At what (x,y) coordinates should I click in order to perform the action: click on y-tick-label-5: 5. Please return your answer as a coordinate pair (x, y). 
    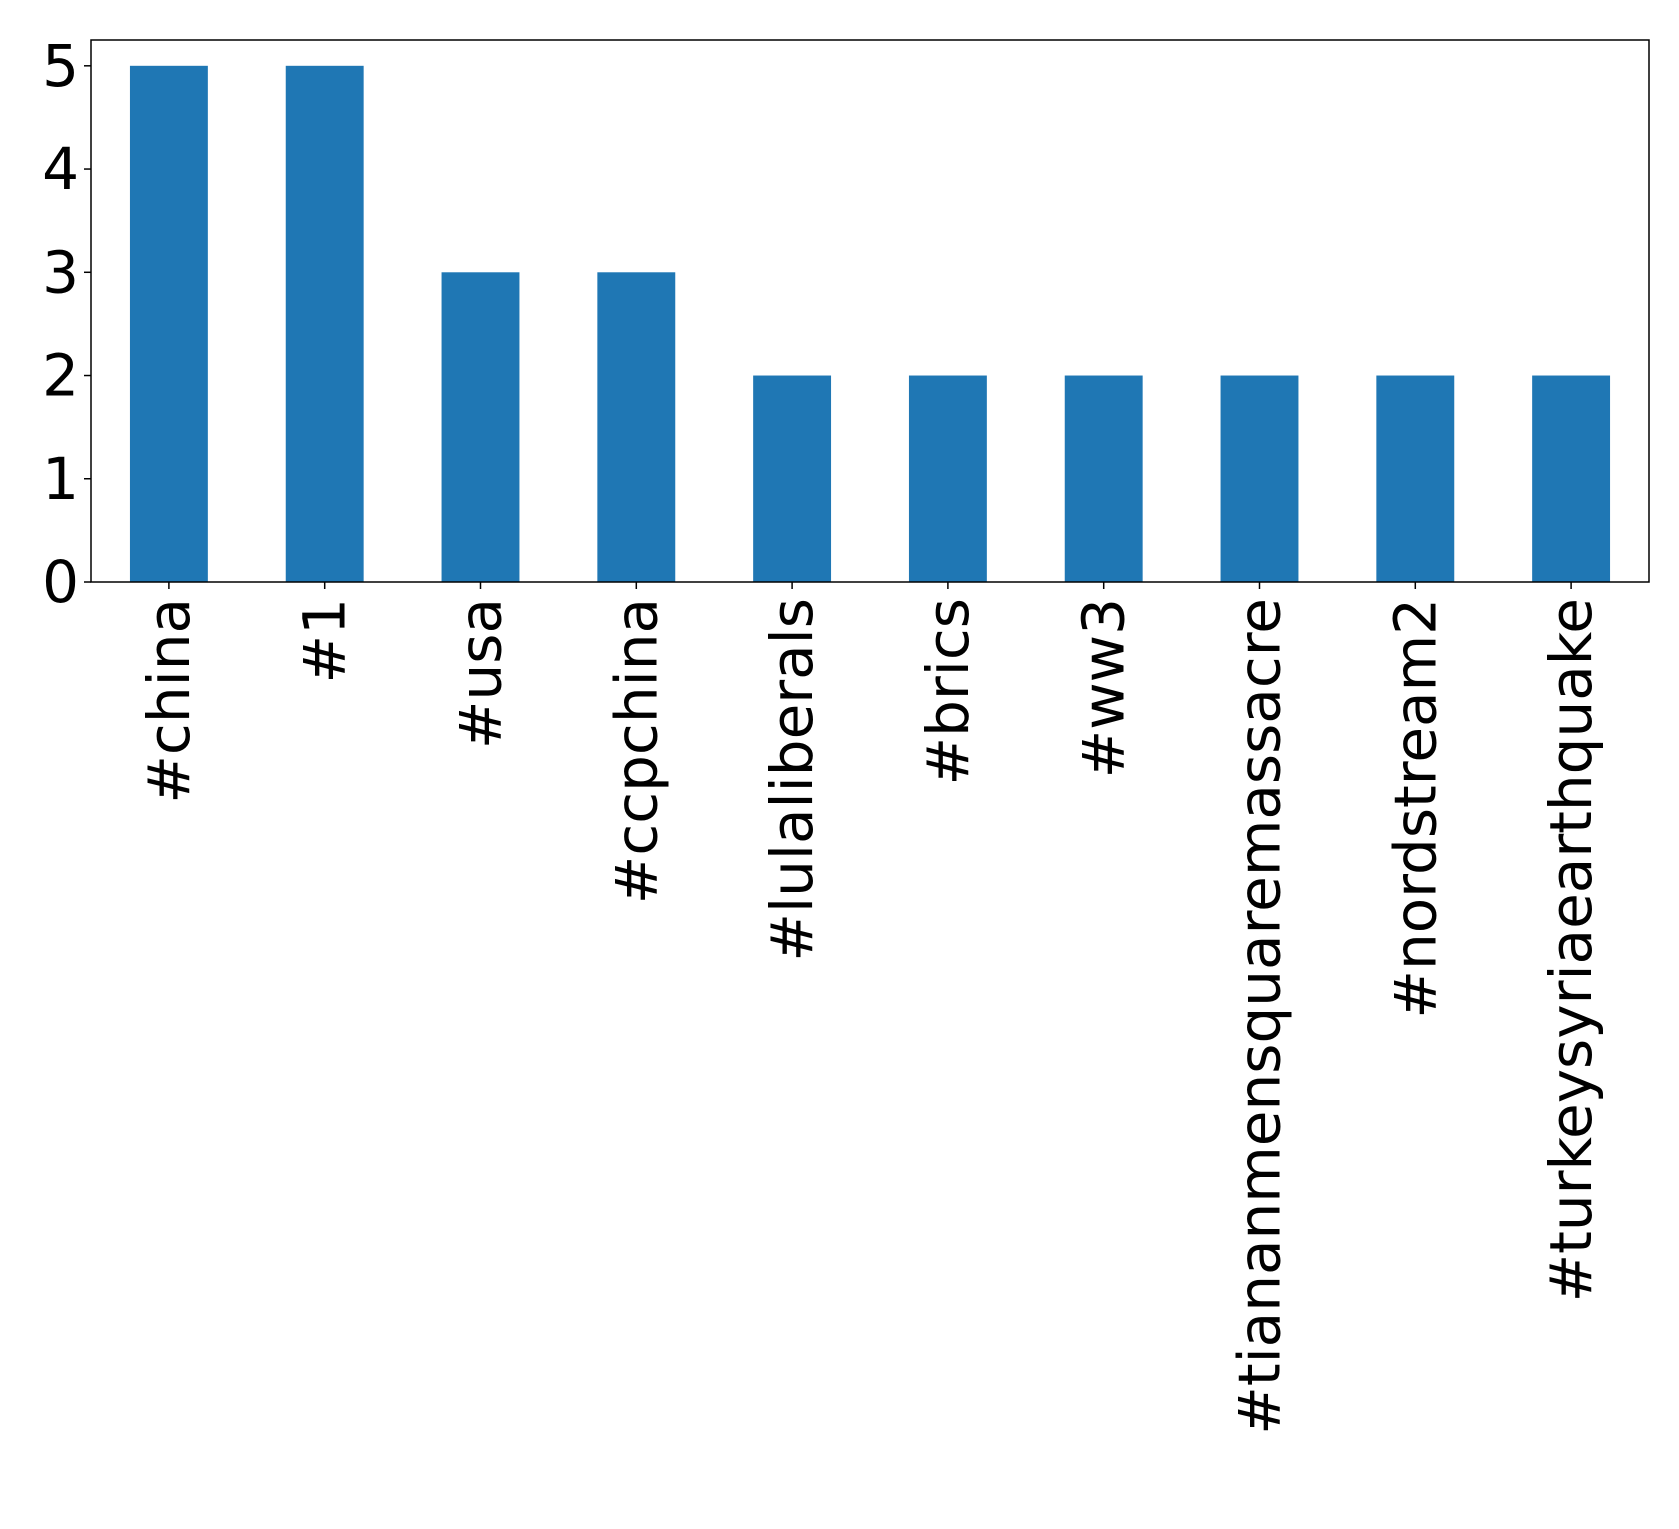
    Looking at the image, I should click on (60, 66).